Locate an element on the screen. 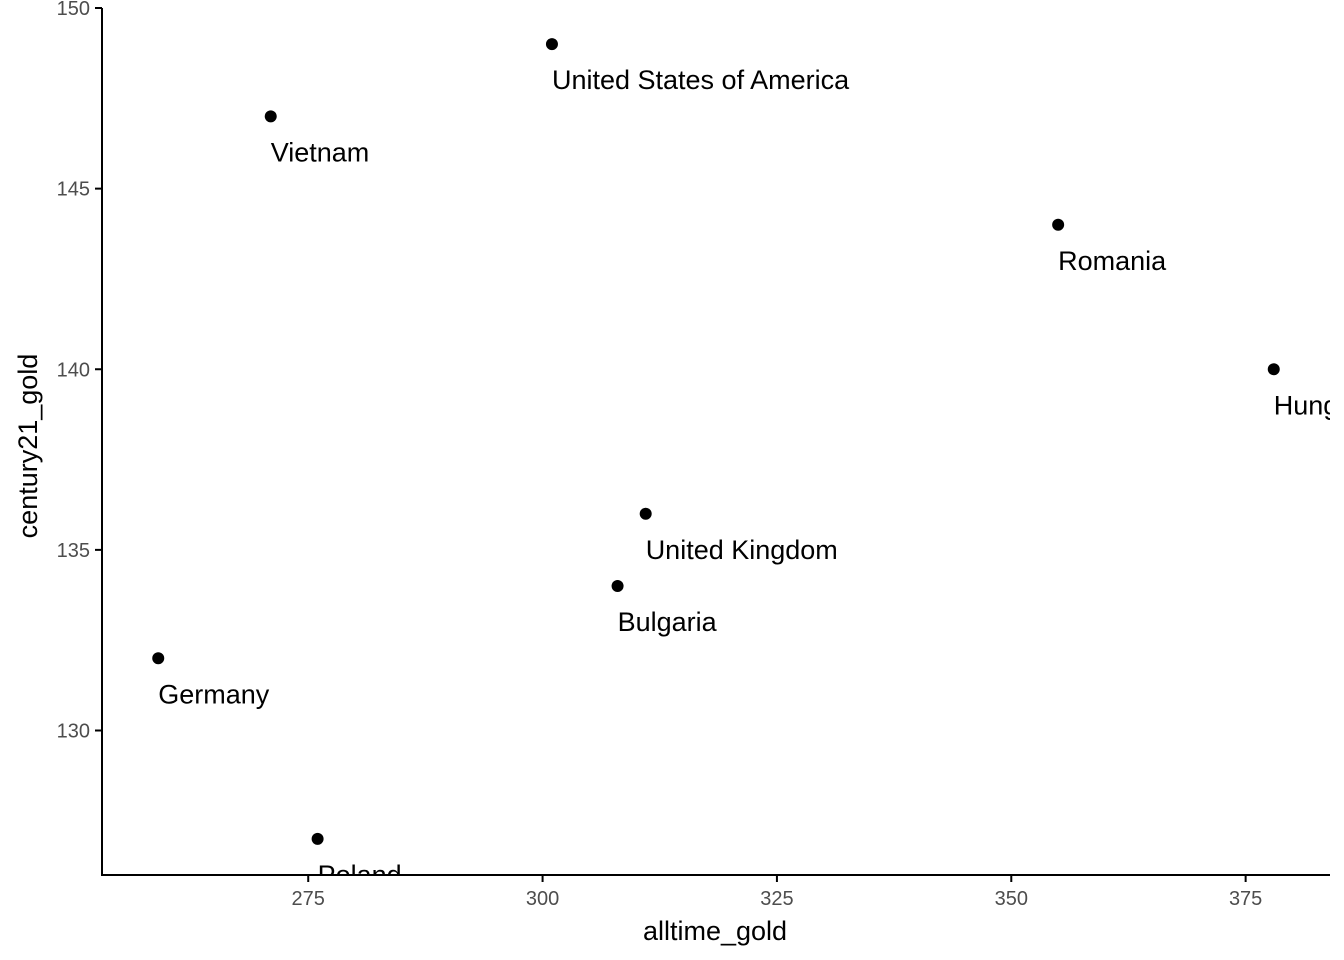  x-tick-label: 325 is located at coordinates (776, 899).